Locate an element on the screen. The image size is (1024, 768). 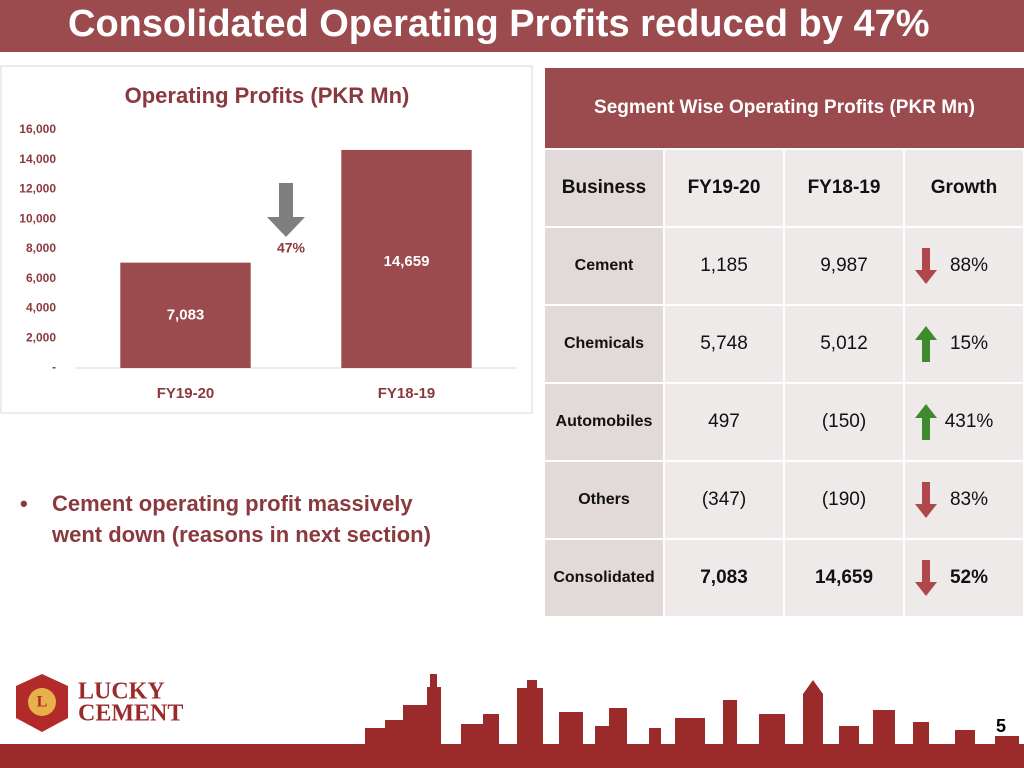
y-tick-label: 8,000 is located at coordinates (41, 248).